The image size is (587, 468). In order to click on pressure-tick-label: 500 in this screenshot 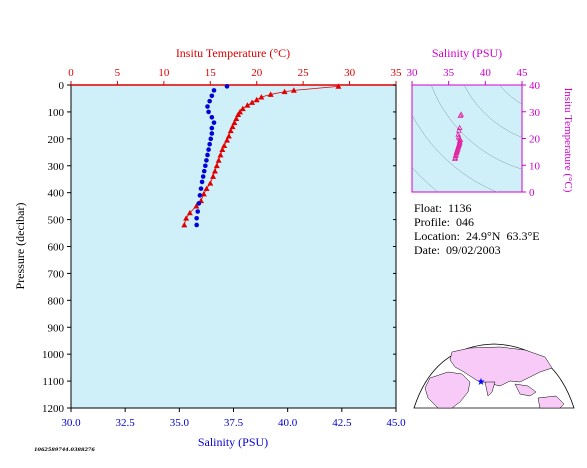, I will do `click(56, 221)`.